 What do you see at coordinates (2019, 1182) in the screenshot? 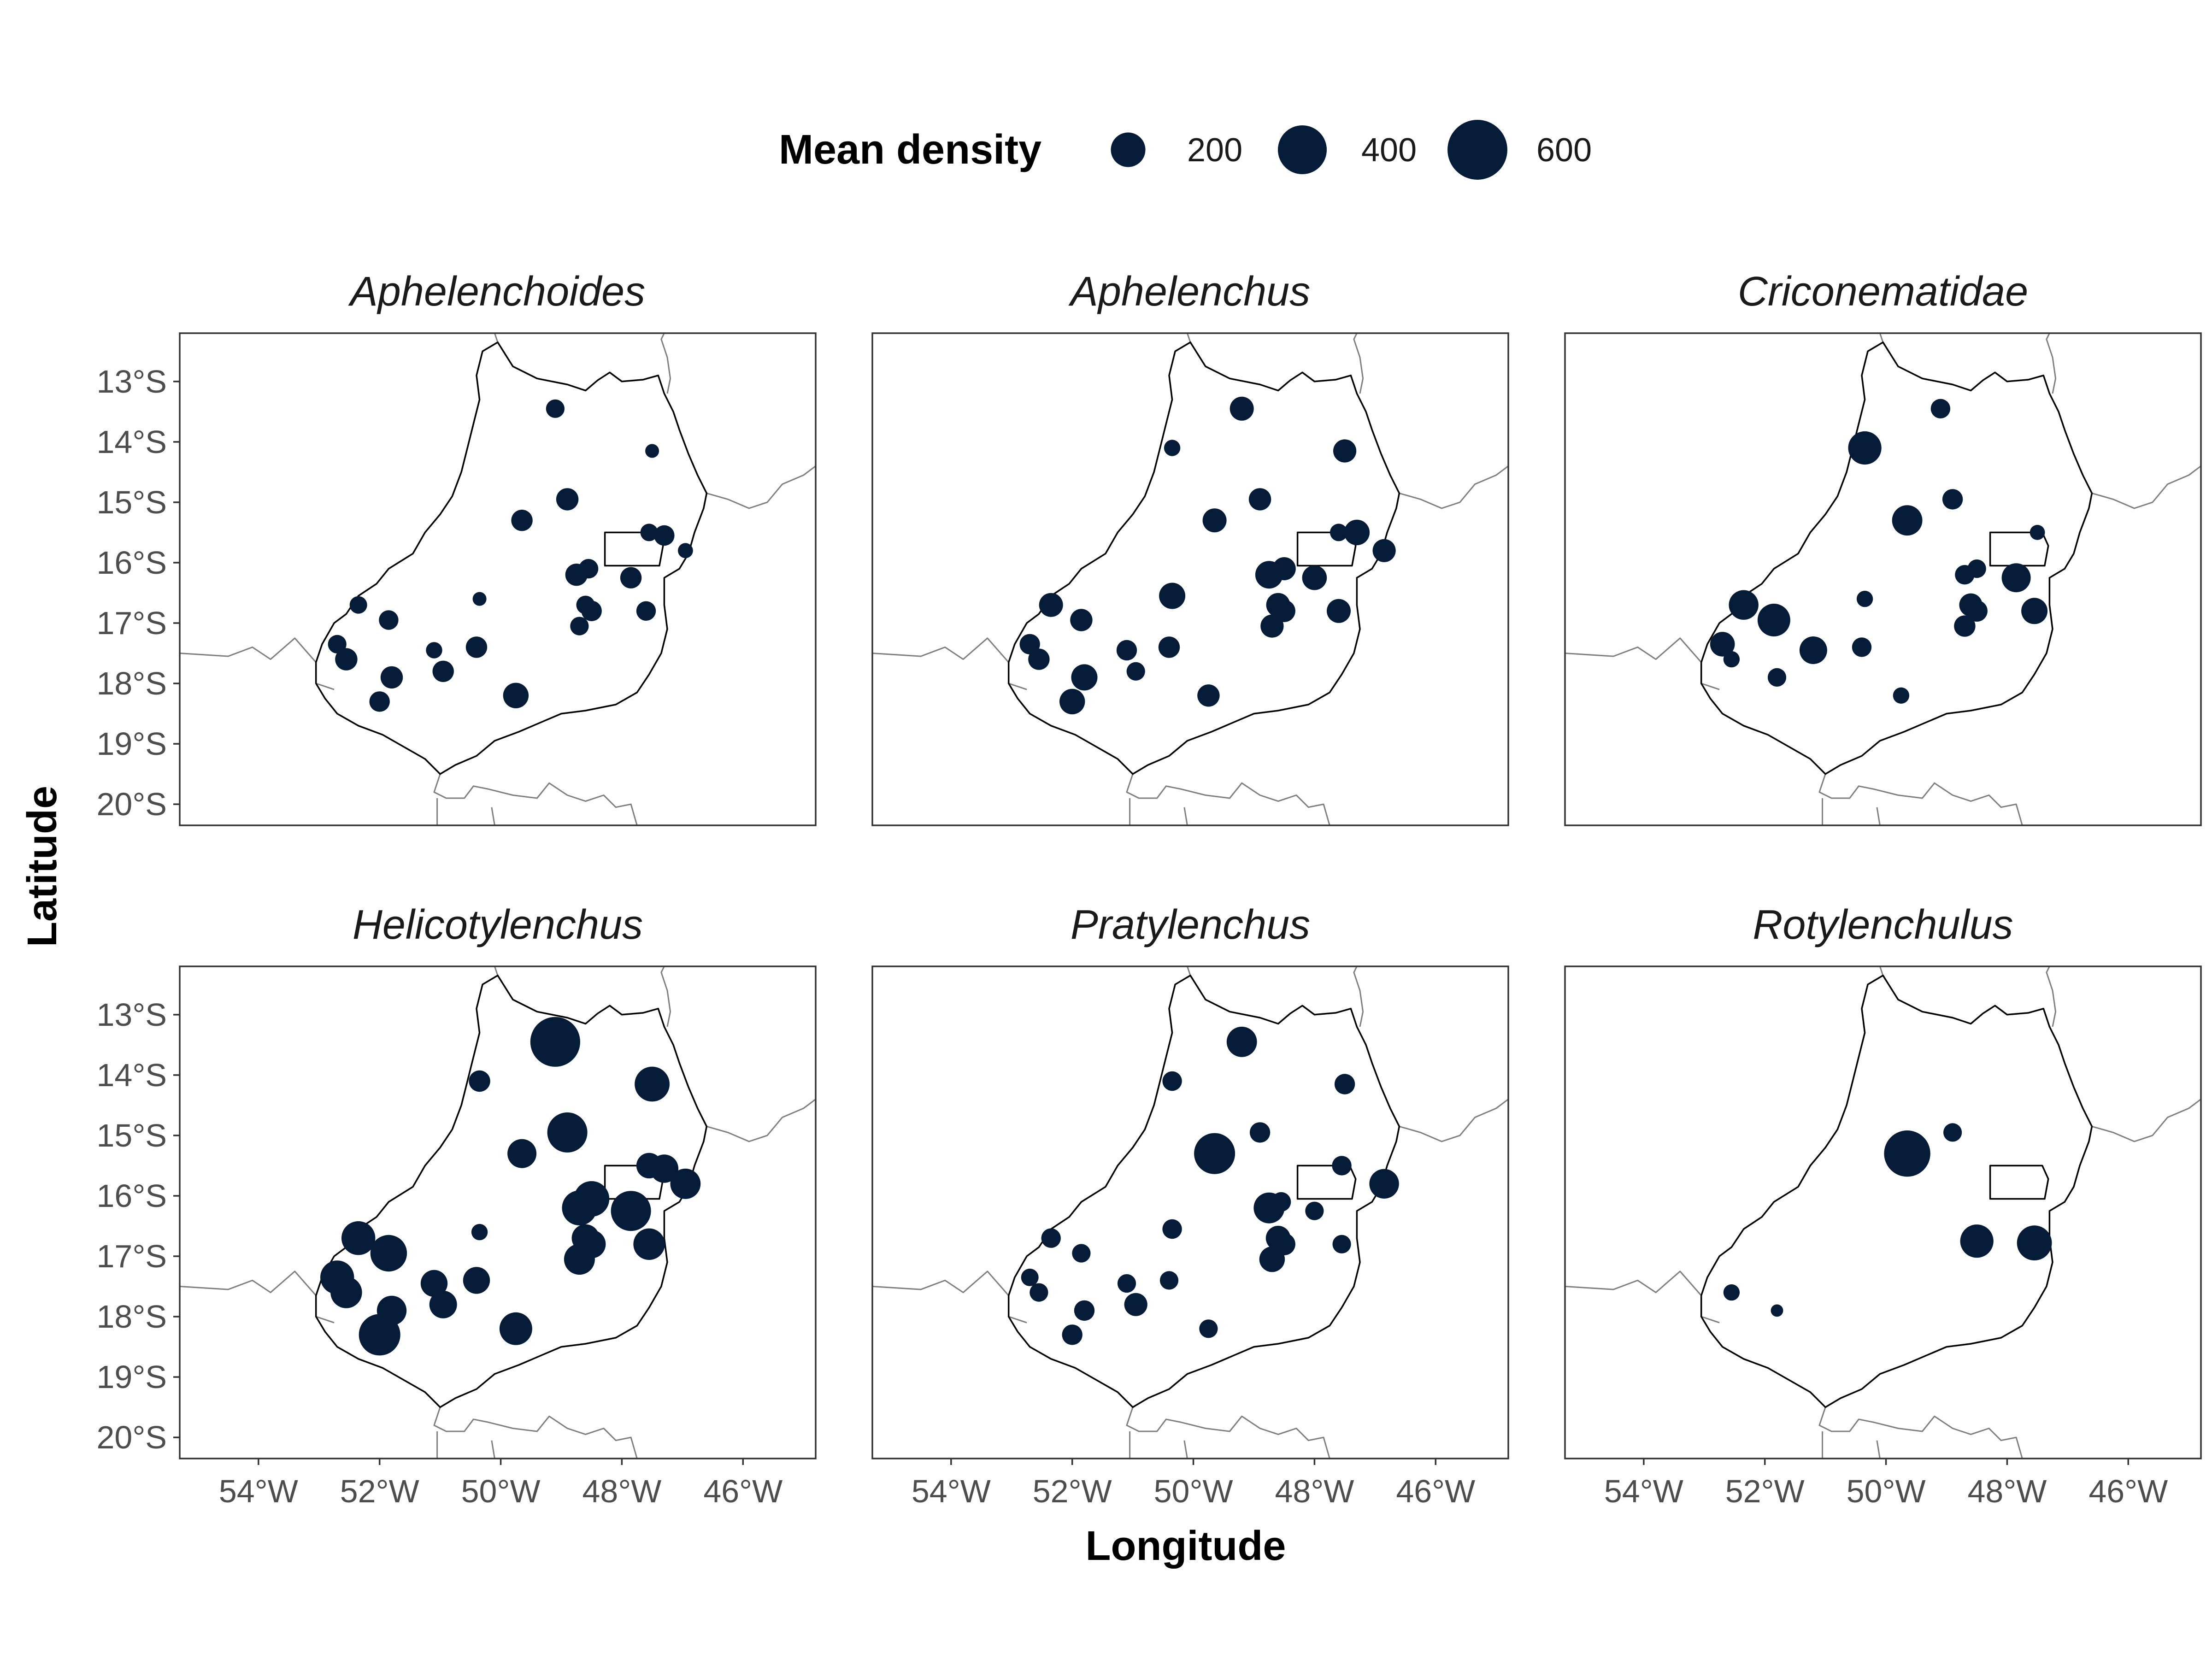
I see `federal-district-outline` at bounding box center [2019, 1182].